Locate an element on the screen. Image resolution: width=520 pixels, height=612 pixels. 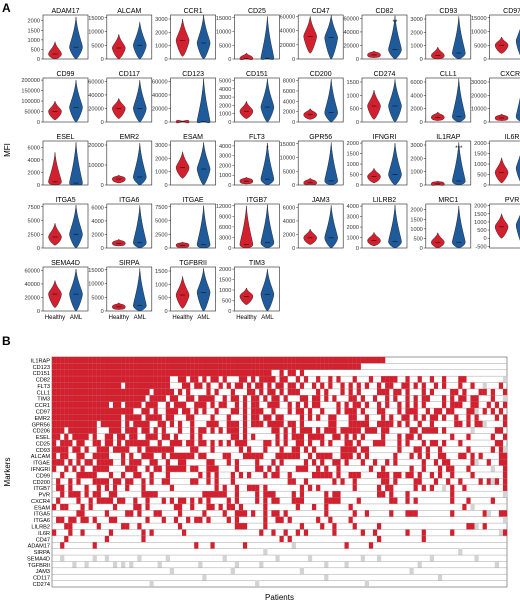
subplot-title: SEMA4D is located at coordinates (65, 263).